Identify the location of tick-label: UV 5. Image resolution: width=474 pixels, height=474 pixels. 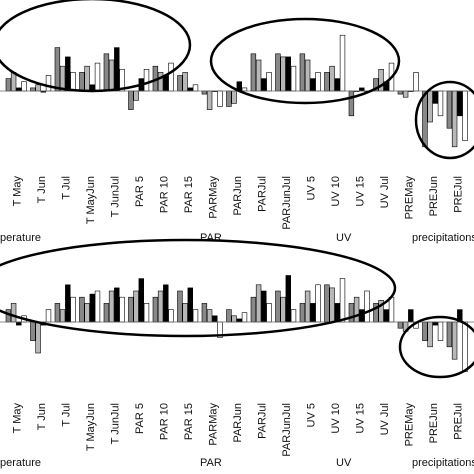
(311, 188).